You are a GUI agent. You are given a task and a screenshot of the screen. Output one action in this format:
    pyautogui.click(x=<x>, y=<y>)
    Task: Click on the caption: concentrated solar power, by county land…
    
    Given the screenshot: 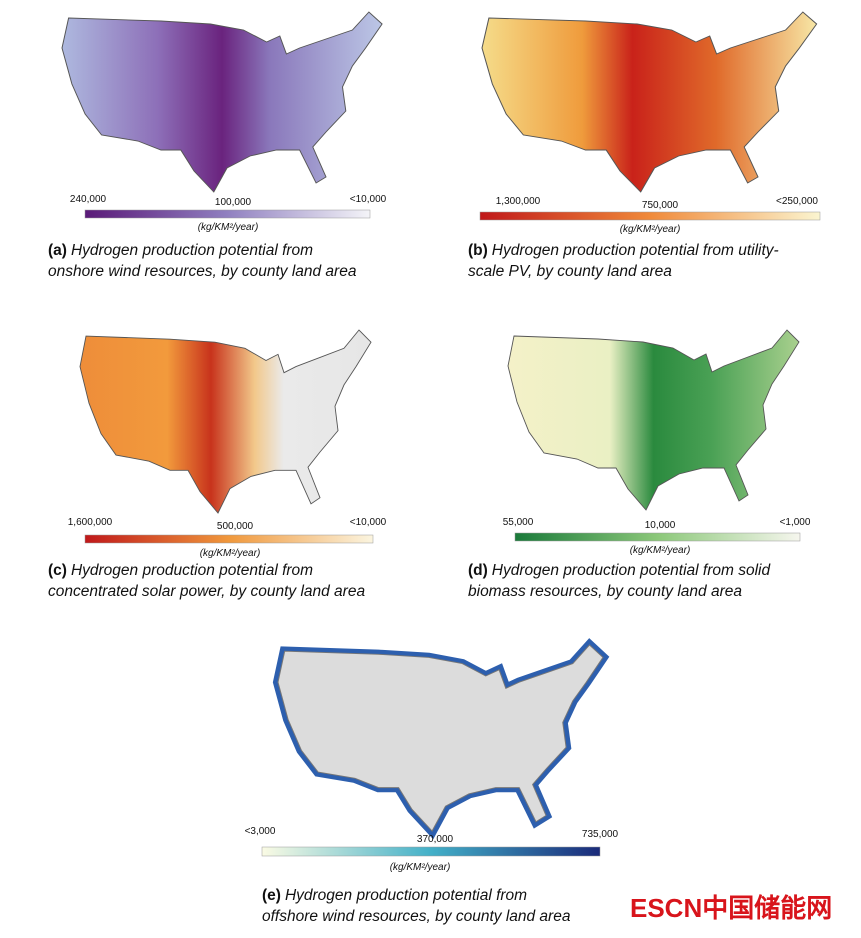 What is the action you would take?
    pyautogui.click(x=206, y=591)
    